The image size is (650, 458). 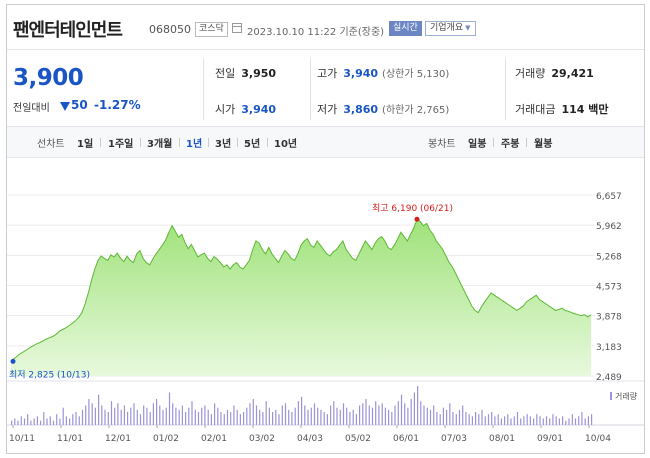 What do you see at coordinates (22, 439) in the screenshot?
I see `x-tick-label: 10/11` at bounding box center [22, 439].